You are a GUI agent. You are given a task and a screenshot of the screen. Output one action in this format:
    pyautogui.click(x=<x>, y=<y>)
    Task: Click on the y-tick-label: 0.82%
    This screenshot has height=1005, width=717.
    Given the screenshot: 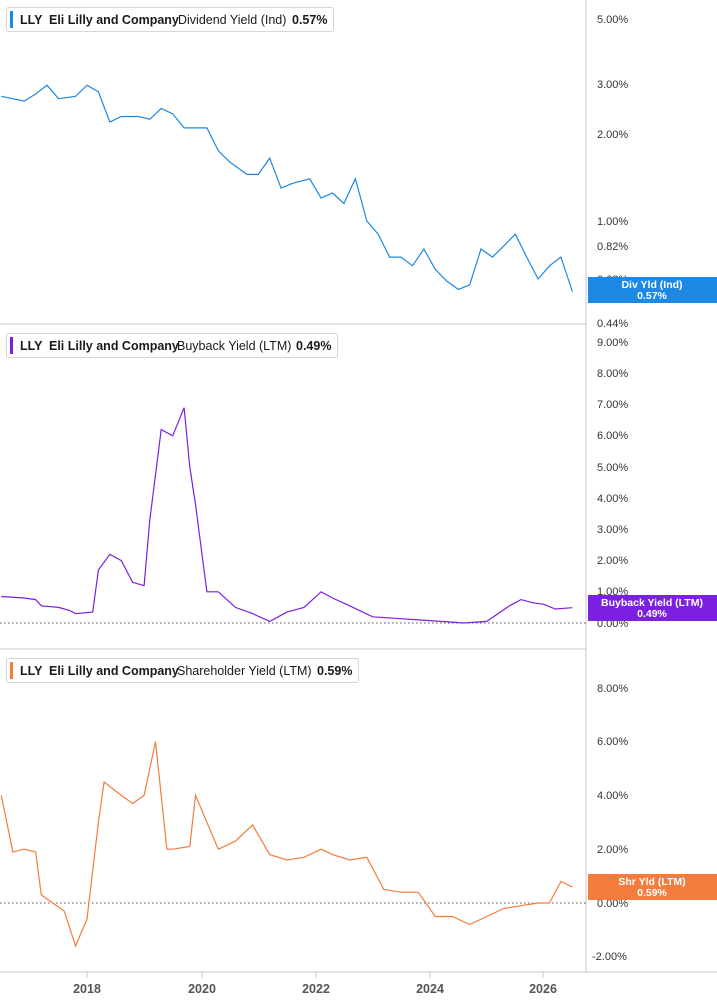 What is the action you would take?
    pyautogui.click(x=612, y=247)
    